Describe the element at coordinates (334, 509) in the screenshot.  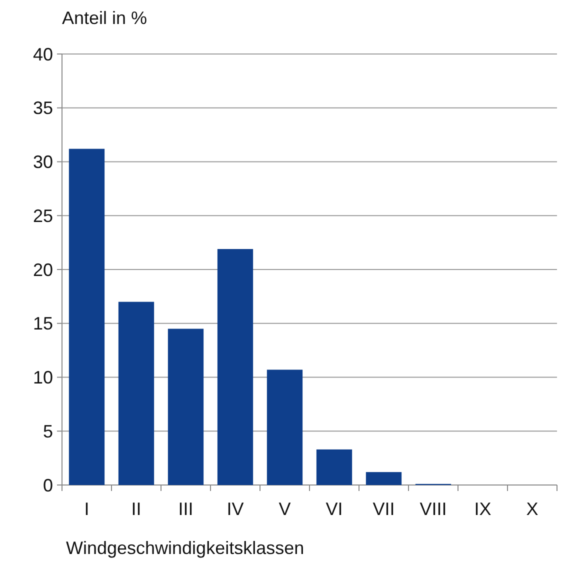
I see `x-tick-label: VI` at that location.